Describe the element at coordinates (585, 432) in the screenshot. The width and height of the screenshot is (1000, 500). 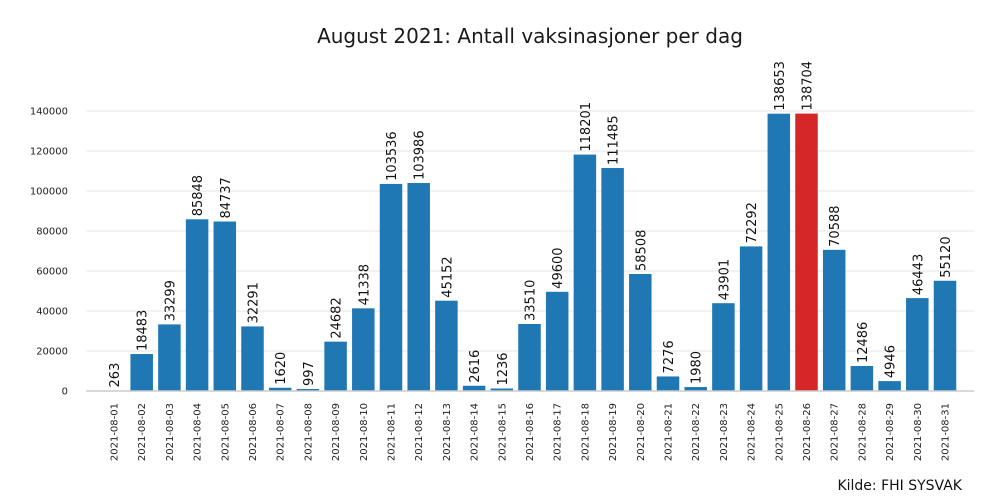
I see `x-tick-label: 2021-08-18` at that location.